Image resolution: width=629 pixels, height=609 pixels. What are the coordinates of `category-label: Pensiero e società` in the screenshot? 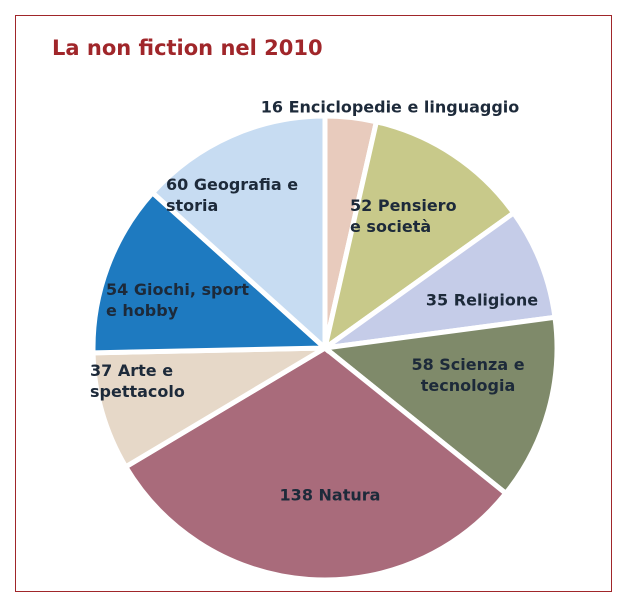 It's located at (403, 216).